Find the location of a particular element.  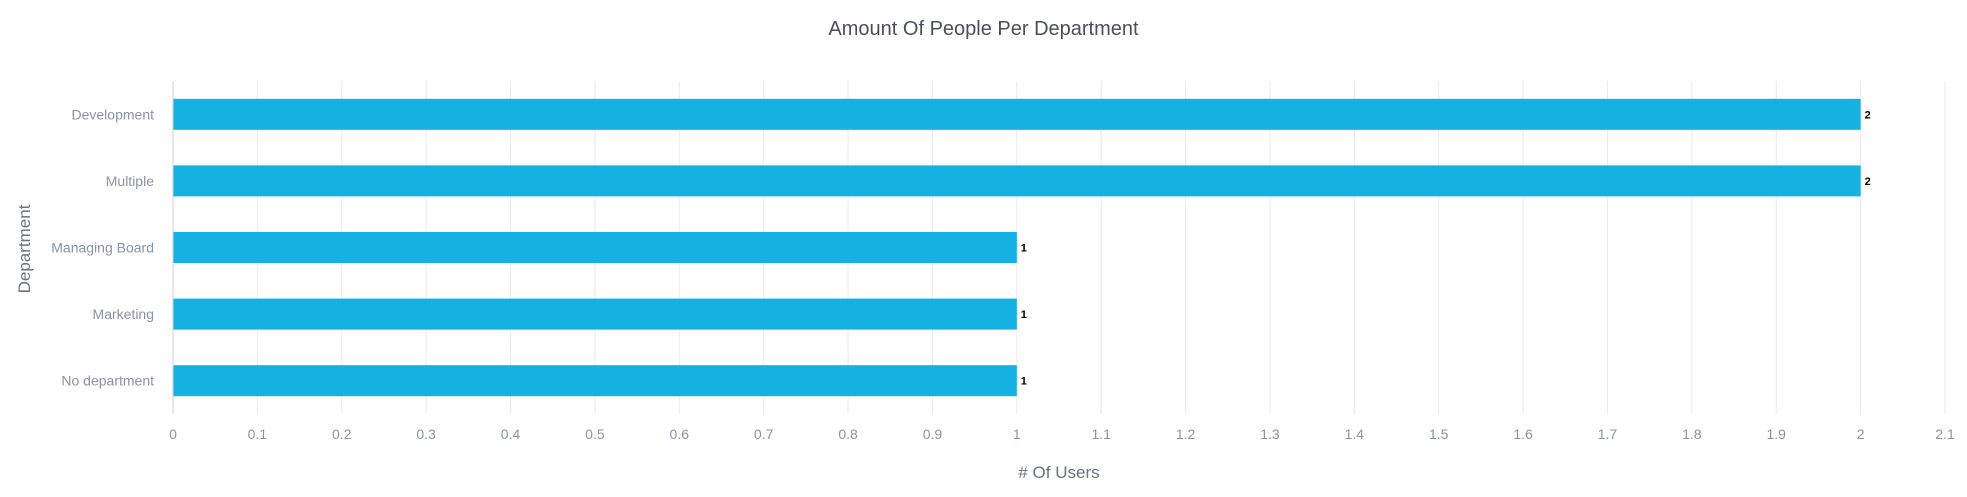

chart-title: Amount Of People Per Department is located at coordinates (983, 29).